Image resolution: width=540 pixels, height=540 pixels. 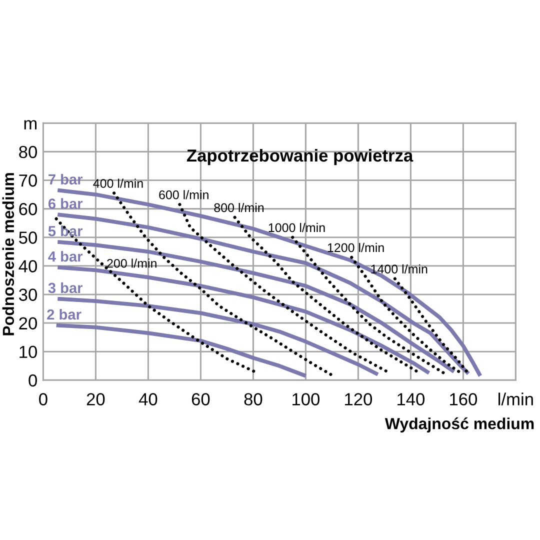 What do you see at coordinates (95, 399) in the screenshot?
I see `x-tick-label: 20` at bounding box center [95, 399].